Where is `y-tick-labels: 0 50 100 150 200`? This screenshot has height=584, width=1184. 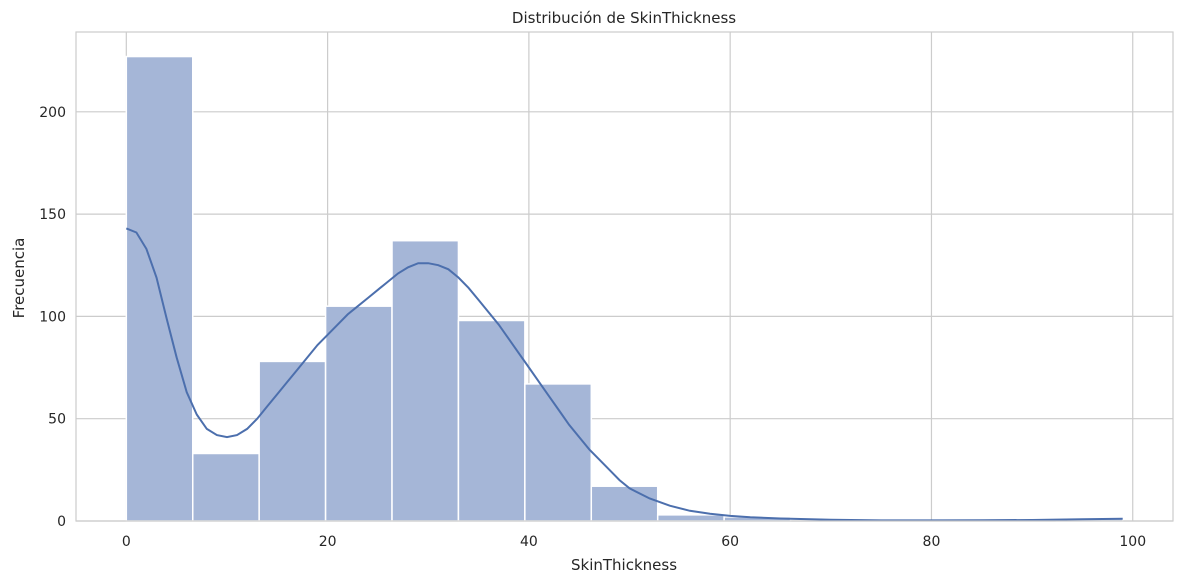
y-tick-labels: 0 50 100 150 200 is located at coordinates (52, 317).